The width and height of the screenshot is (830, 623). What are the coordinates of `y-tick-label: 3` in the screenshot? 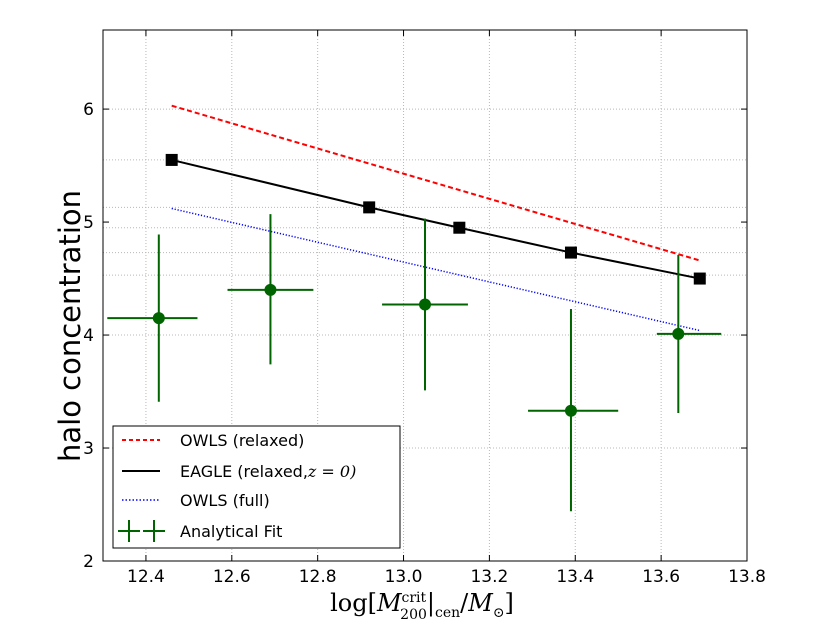 It's located at (88, 449).